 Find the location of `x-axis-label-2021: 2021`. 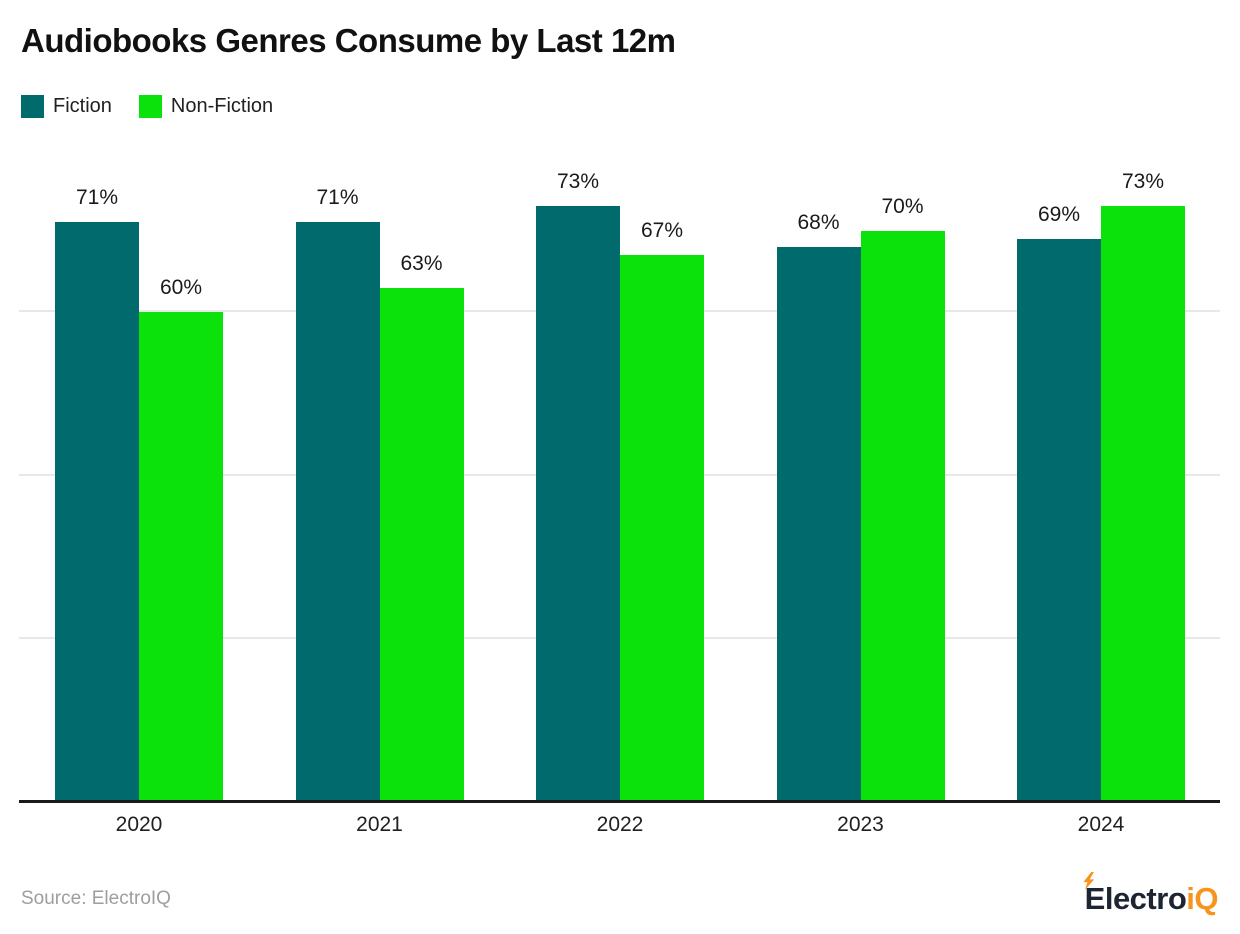

x-axis-label-2021: 2021 is located at coordinates (379, 824).